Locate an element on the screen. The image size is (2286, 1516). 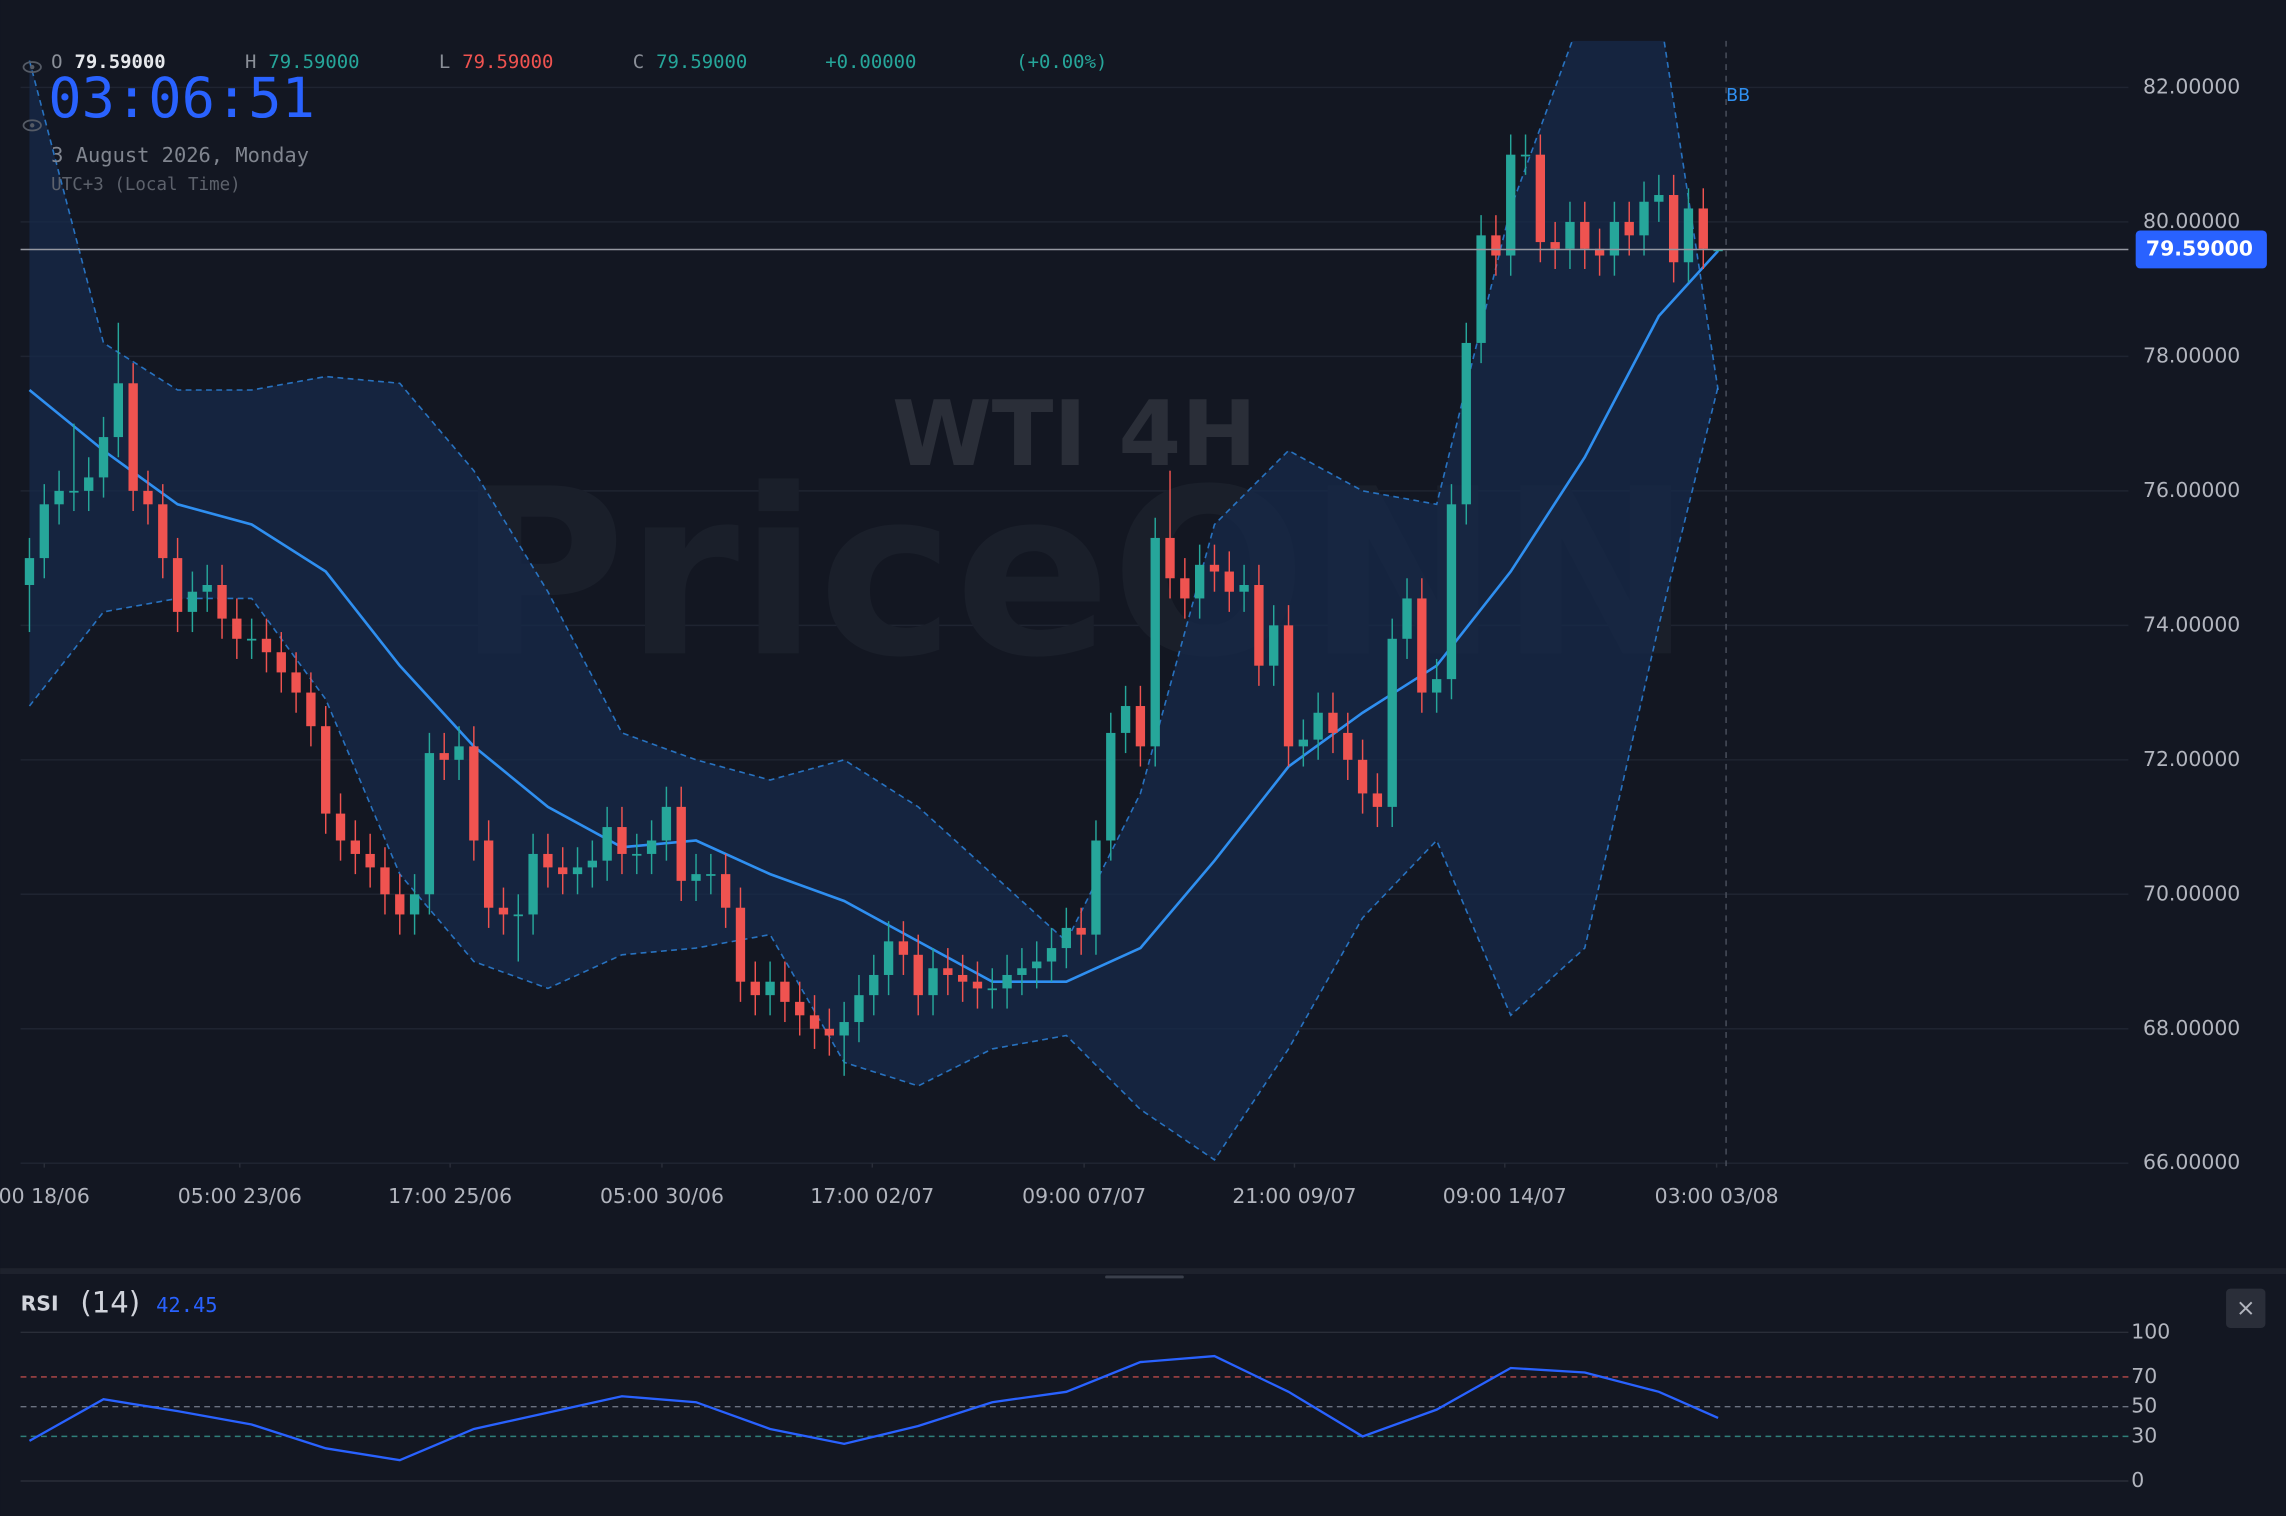
rsi-title: RSI is located at coordinates (40, 1304).